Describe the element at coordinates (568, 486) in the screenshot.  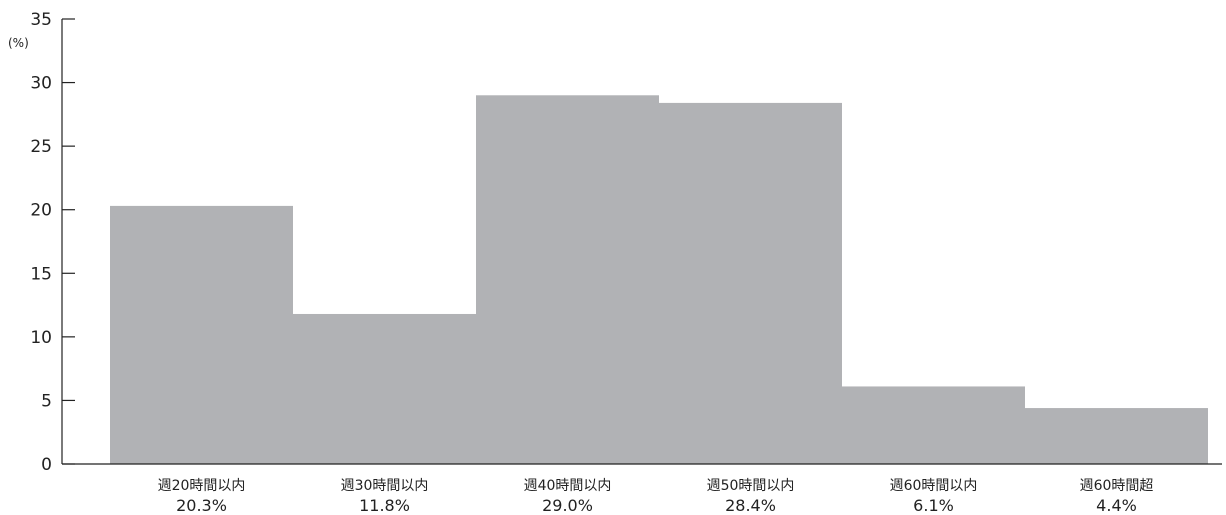
I see `category-label: 週40時間以内` at that location.